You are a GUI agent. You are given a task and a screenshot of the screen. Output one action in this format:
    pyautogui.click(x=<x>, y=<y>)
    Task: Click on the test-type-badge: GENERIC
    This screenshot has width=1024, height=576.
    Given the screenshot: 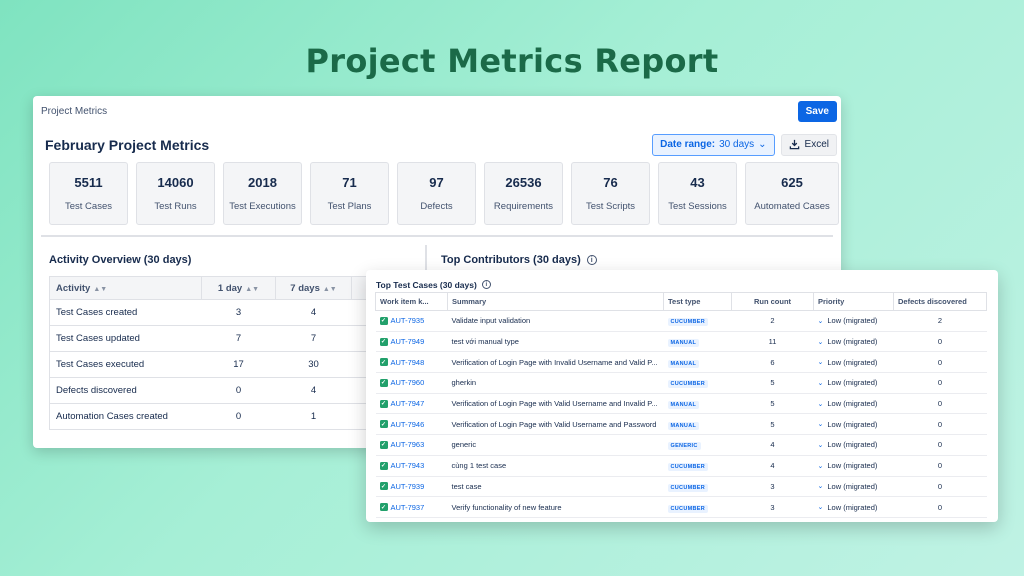 What is the action you would take?
    pyautogui.click(x=684, y=446)
    